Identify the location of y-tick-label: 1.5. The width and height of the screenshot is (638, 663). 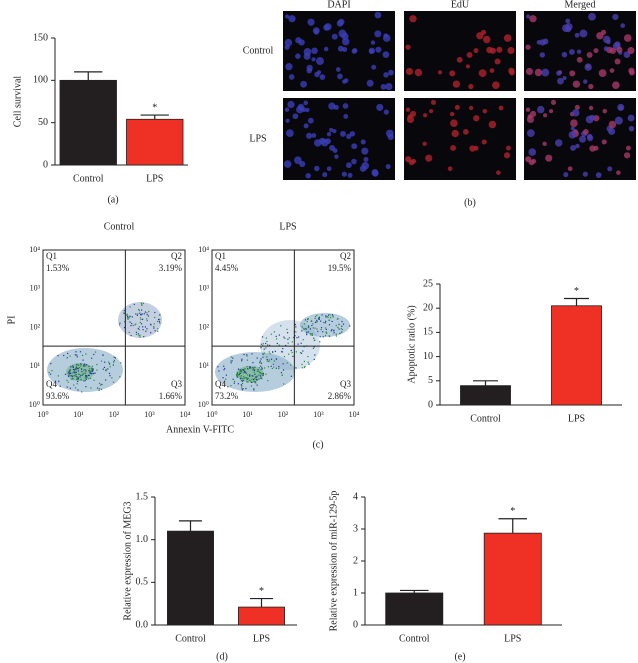
(142, 496).